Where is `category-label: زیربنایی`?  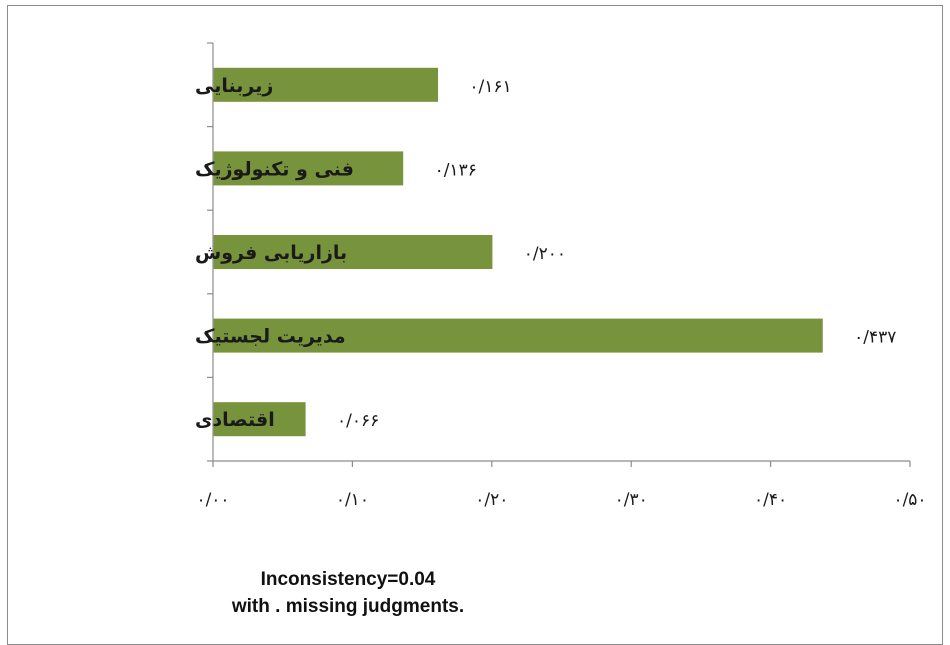 category-label: زیربنایی is located at coordinates (234, 86).